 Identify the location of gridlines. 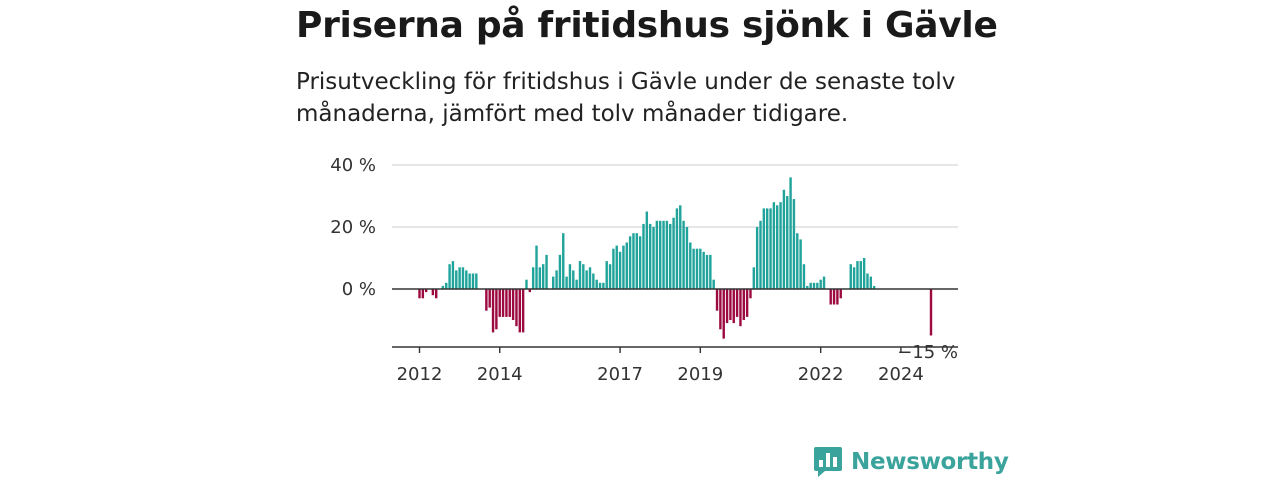
(675, 196).